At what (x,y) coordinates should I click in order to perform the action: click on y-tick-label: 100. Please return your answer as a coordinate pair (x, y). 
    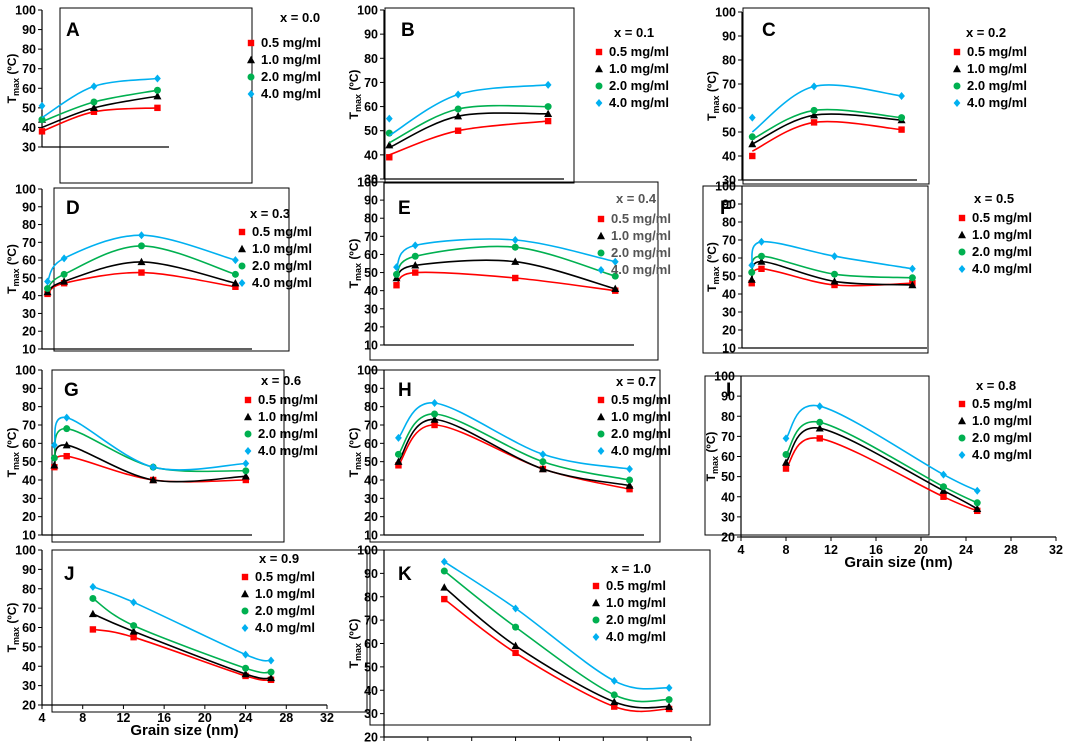
    Looking at the image, I should click on (25, 551).